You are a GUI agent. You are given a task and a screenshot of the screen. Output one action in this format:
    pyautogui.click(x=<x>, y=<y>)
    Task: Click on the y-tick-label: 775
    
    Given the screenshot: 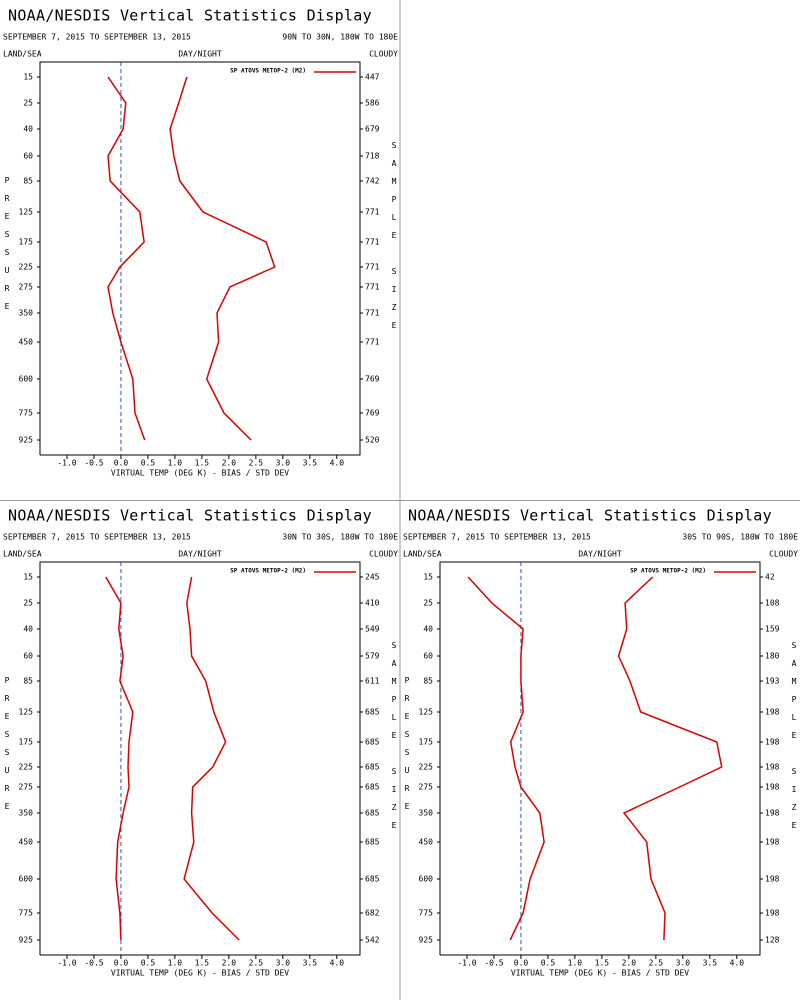 What is the action you would take?
    pyautogui.click(x=26, y=413)
    